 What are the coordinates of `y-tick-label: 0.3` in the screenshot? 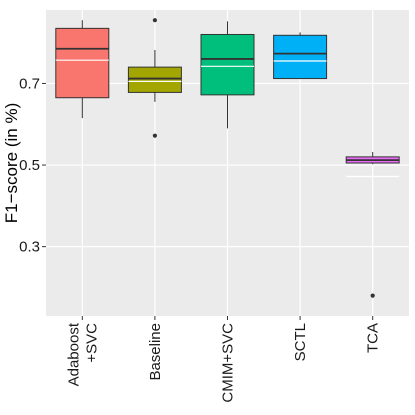 It's located at (29, 247).